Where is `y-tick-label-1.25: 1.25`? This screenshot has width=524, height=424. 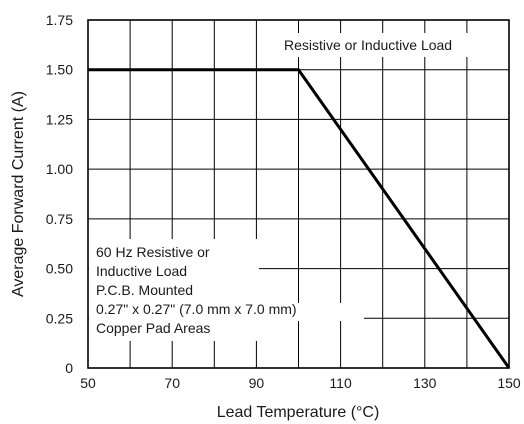 y-tick-label-1.25: 1.25 is located at coordinates (59, 119).